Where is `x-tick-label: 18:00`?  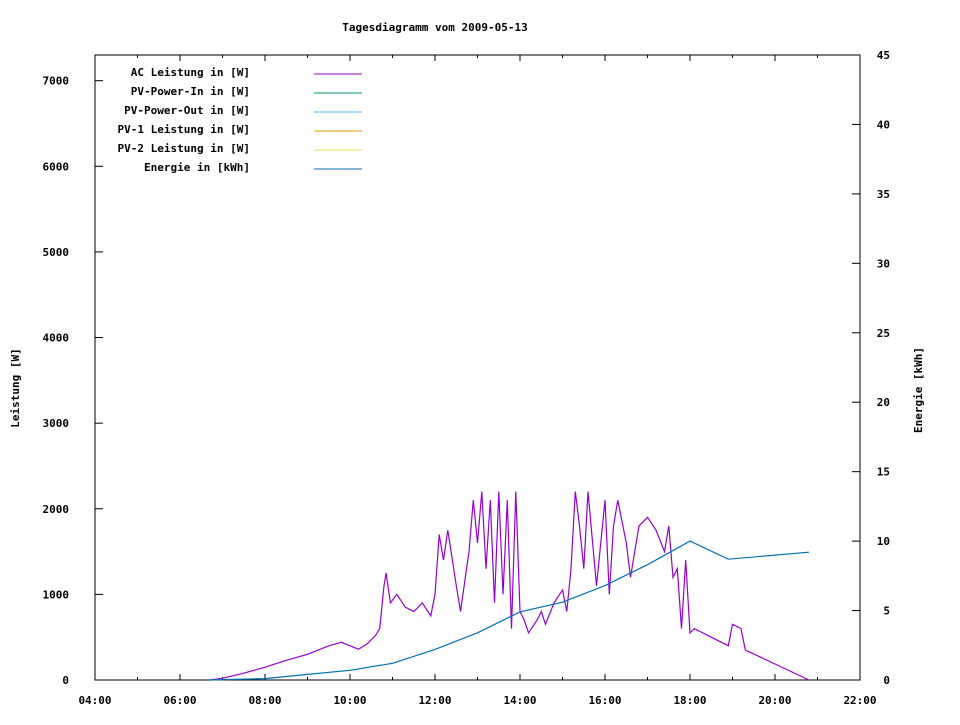
x-tick-label: 18:00 is located at coordinates (689, 700).